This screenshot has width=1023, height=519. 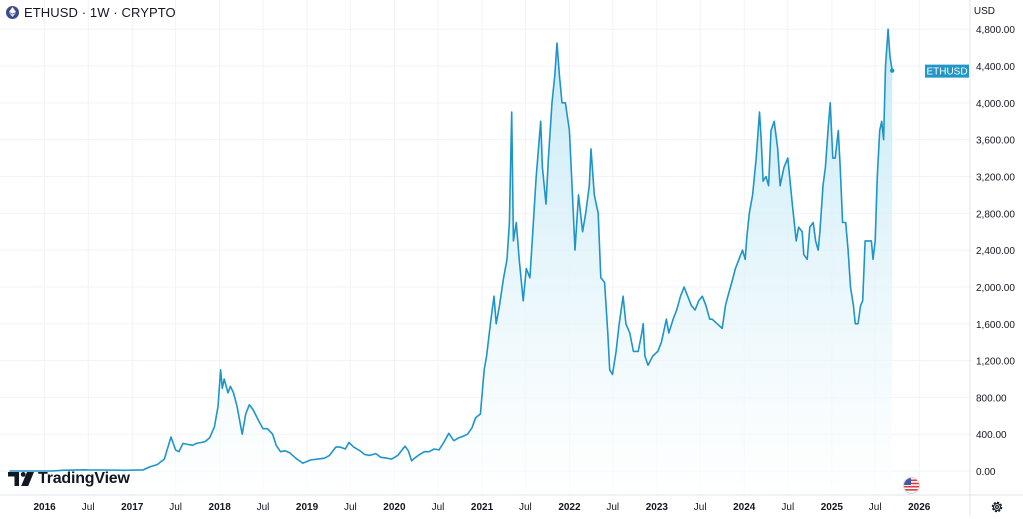 I want to click on x-tick-label: 2021, so click(x=482, y=507).